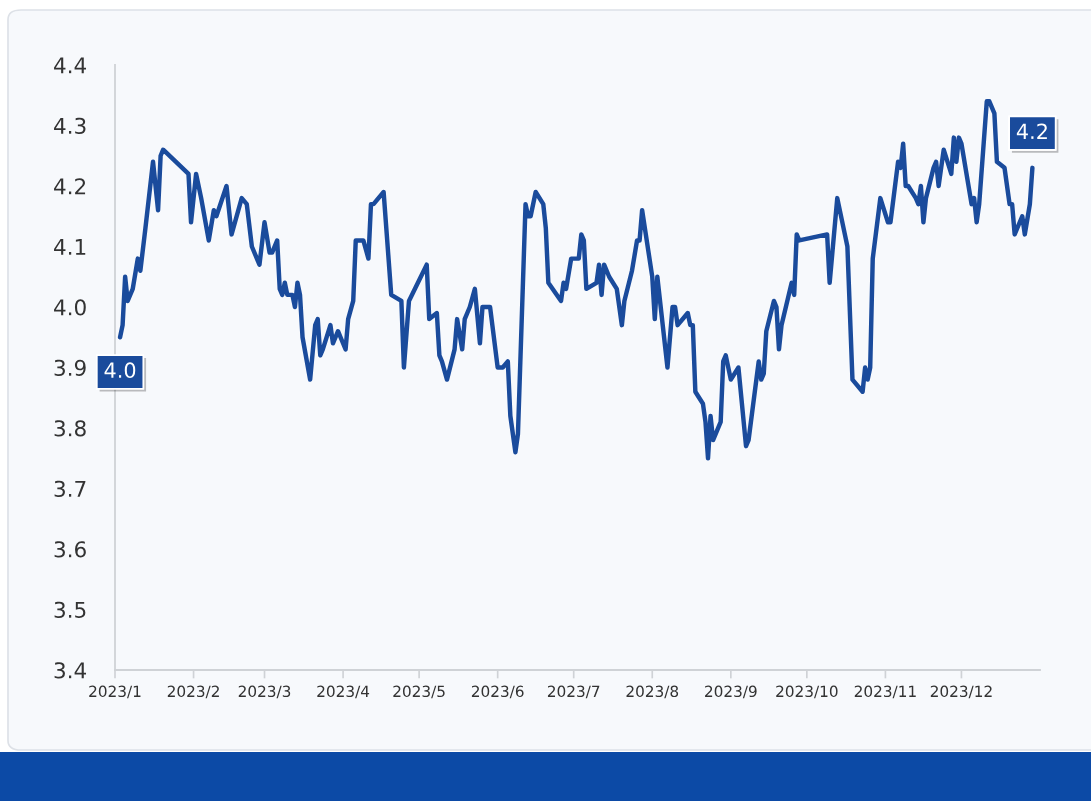 The width and height of the screenshot is (1091, 801). Describe the element at coordinates (652, 692) in the screenshot. I see `x-tick-label: 2023/8` at that location.